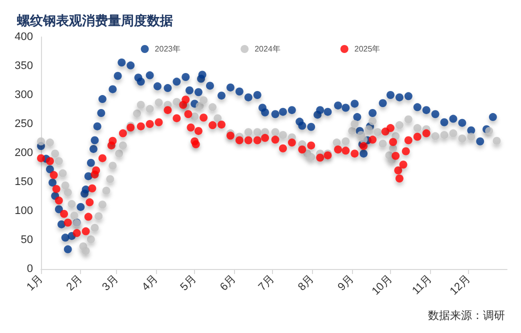 This screenshot has height=333, width=521. Describe the element at coordinates (367, 49) in the screenshot. I see `legend-label: 2025年` at that location.